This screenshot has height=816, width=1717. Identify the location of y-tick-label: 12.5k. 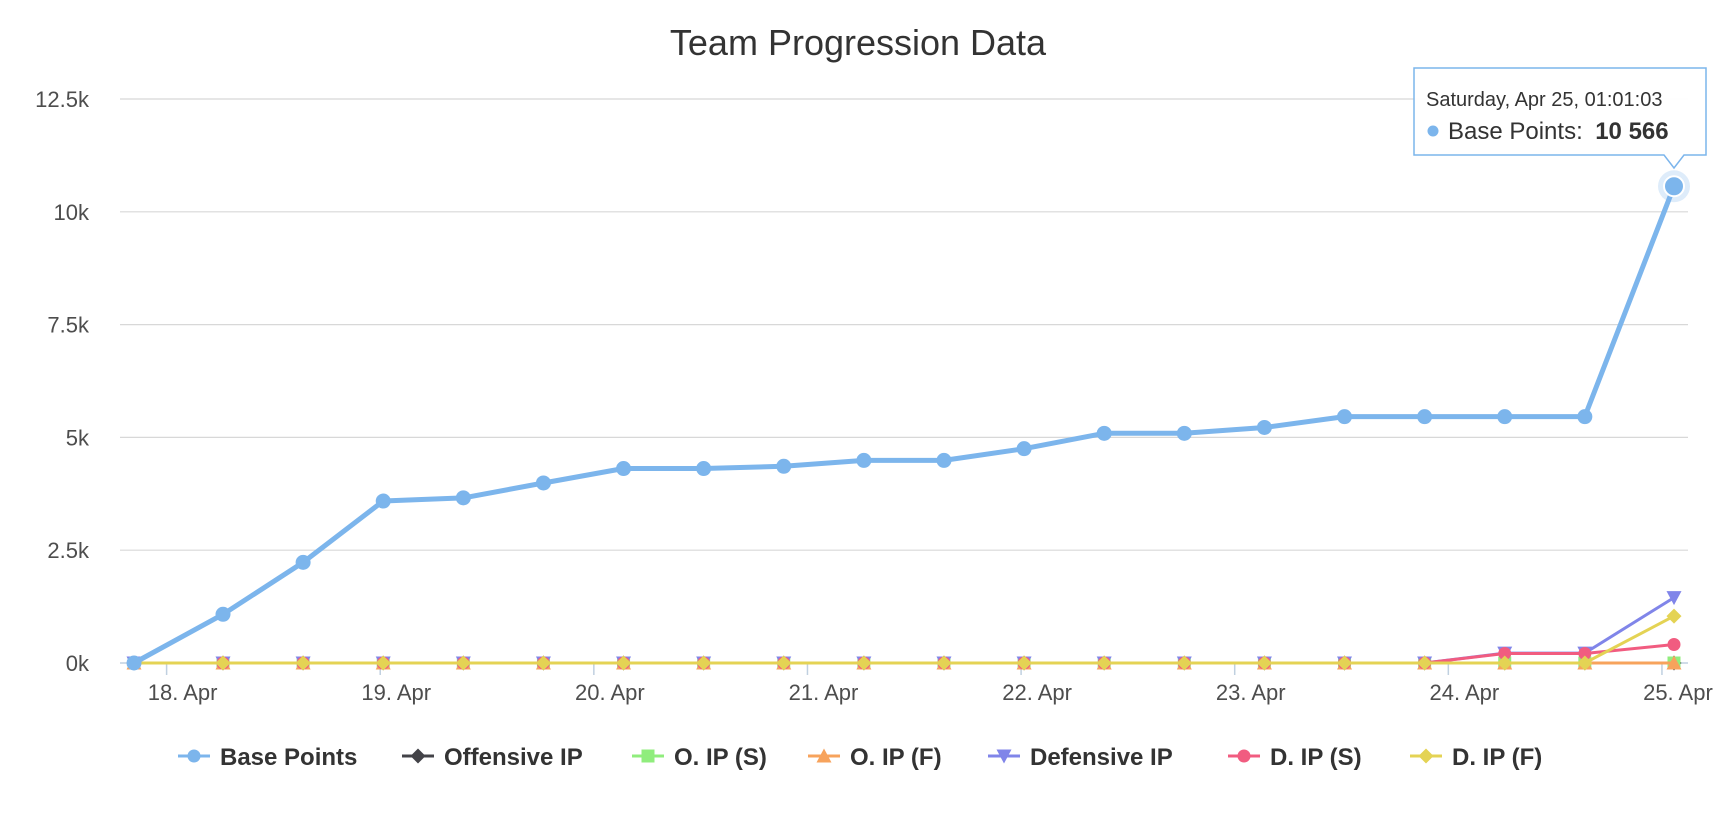
(62, 99).